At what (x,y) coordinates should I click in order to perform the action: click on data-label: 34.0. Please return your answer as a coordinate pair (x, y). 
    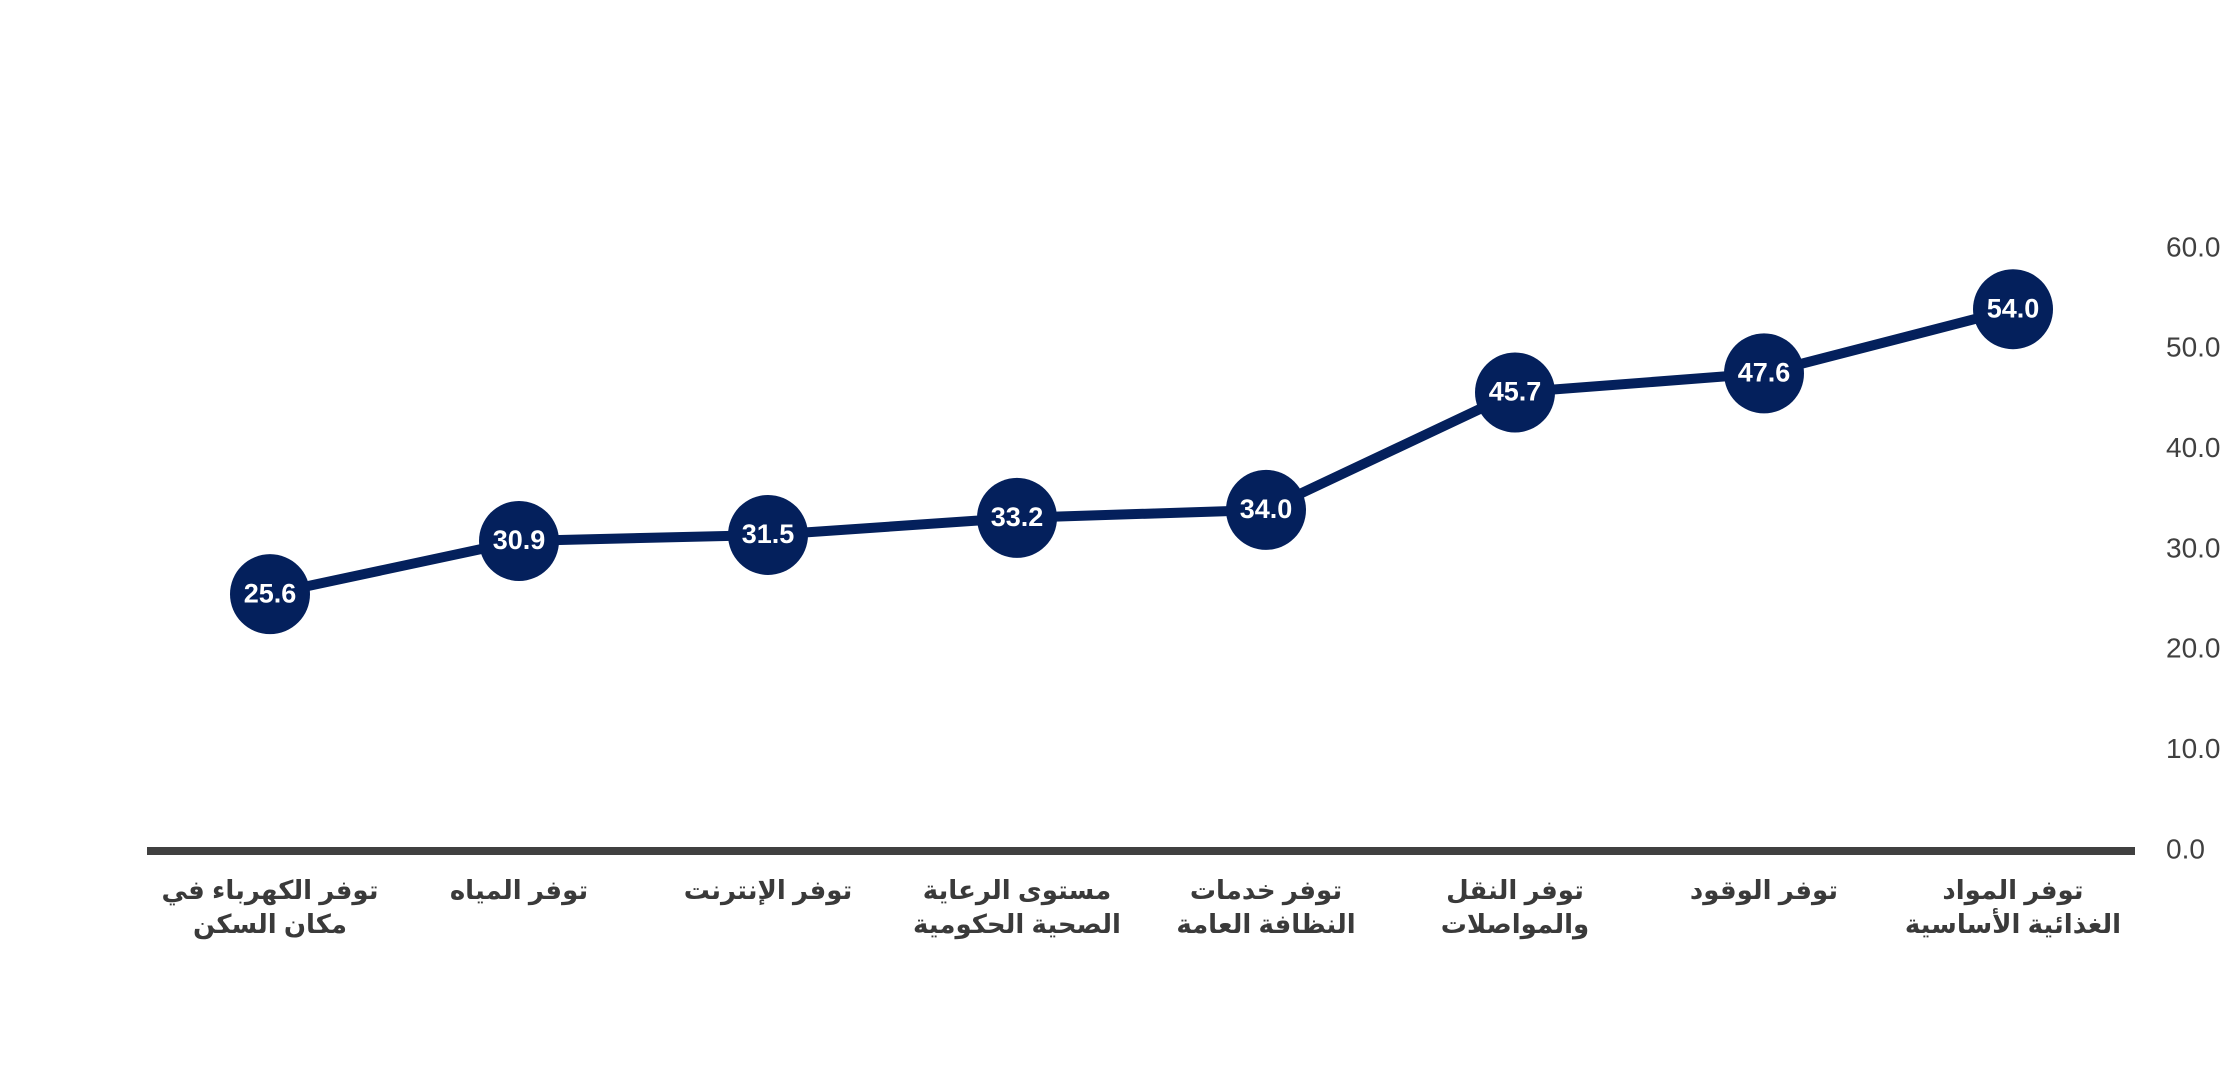
    Looking at the image, I should click on (1266, 509).